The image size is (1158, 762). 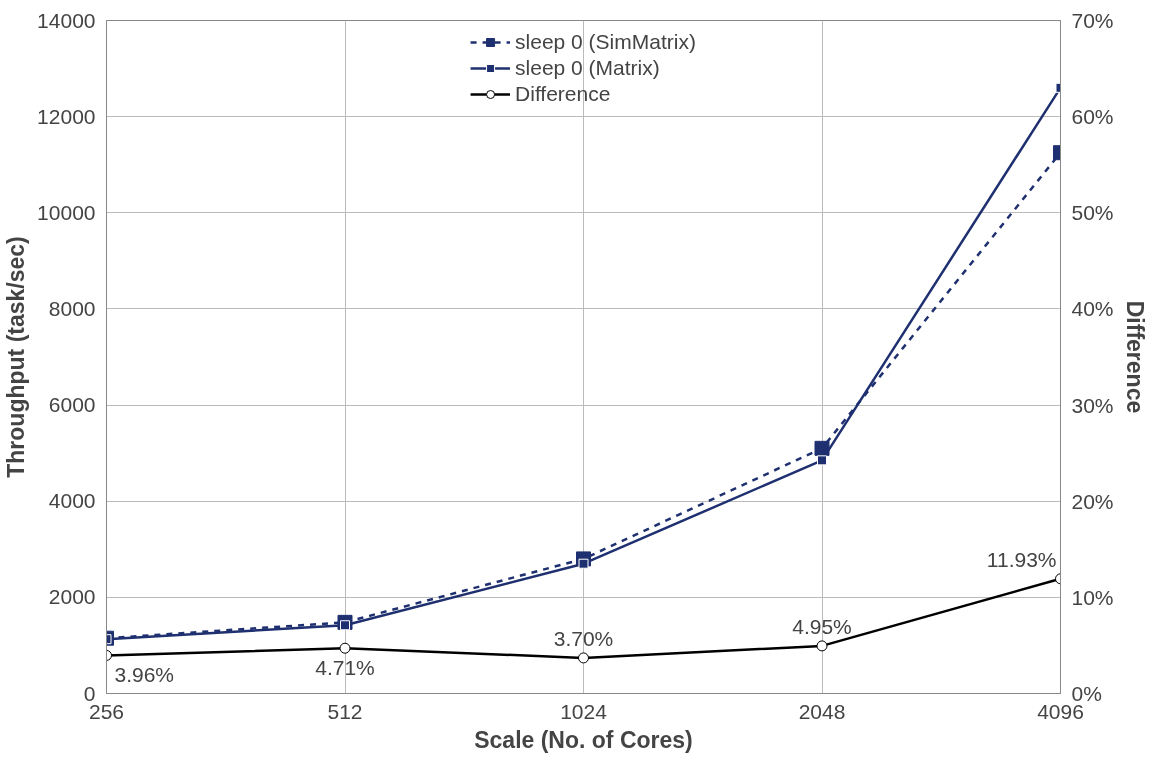 What do you see at coordinates (1092, 309) in the screenshot?
I see `y2-tick-label: 40%` at bounding box center [1092, 309].